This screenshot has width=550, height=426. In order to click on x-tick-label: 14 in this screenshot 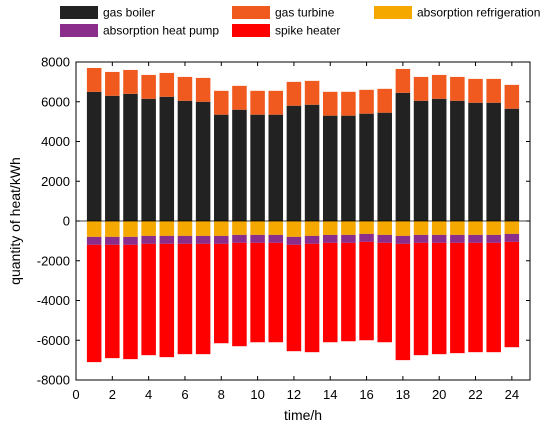, I will do `click(330, 394)`.